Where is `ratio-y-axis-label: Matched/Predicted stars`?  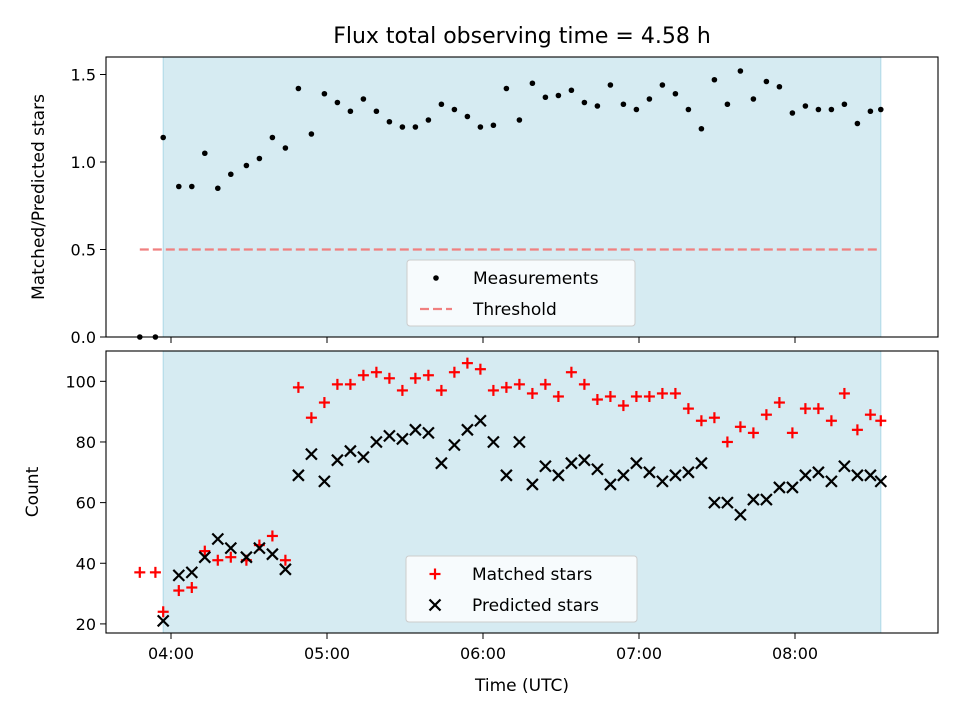
ratio-y-axis-label: Matched/Predicted stars is located at coordinates (39, 197).